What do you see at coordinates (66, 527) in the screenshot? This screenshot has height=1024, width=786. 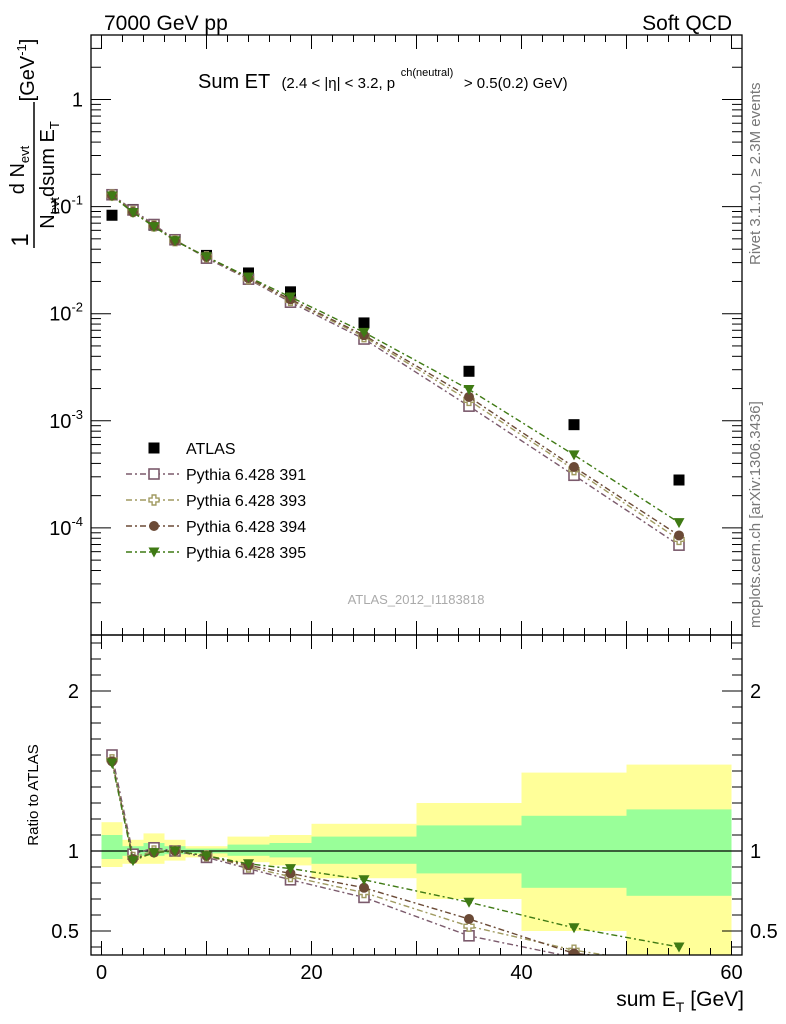 I see `y-tick-label: 10⁻⁴` at bounding box center [66, 527].